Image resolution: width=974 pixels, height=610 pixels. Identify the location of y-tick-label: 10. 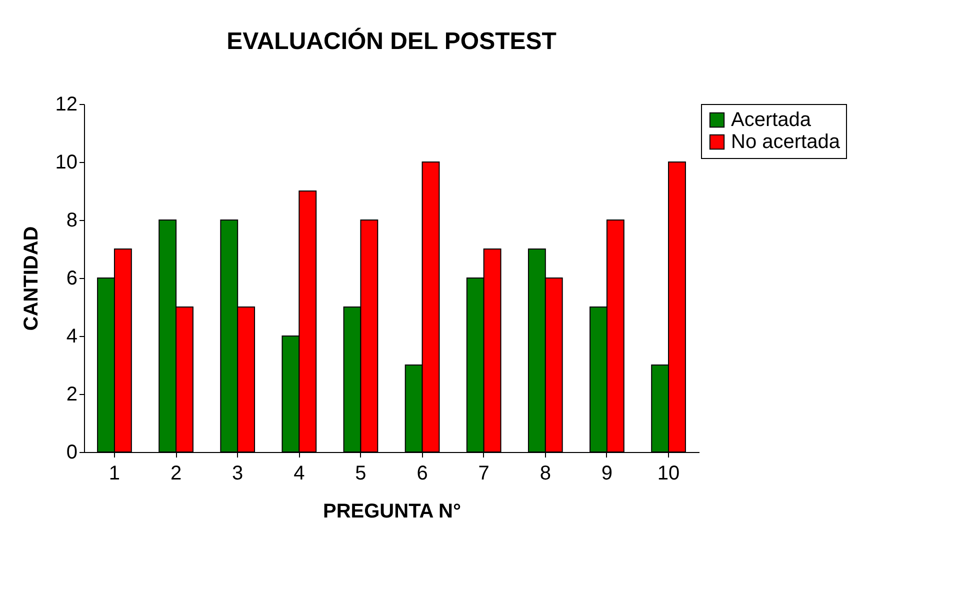
(66, 163).